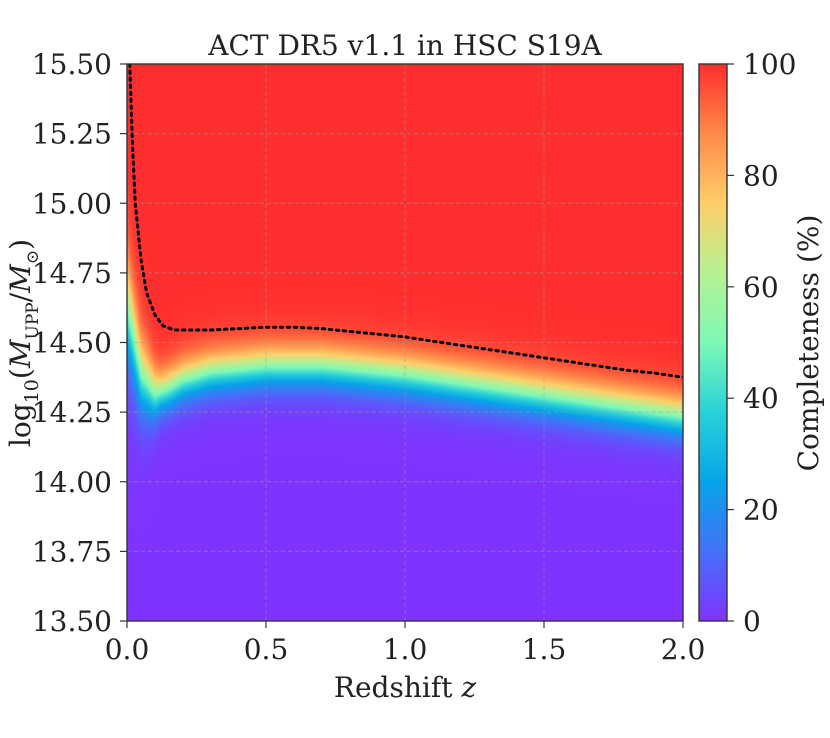 The image size is (830, 738). What do you see at coordinates (72, 621) in the screenshot?
I see `y-tick-label: 13.50` at bounding box center [72, 621].